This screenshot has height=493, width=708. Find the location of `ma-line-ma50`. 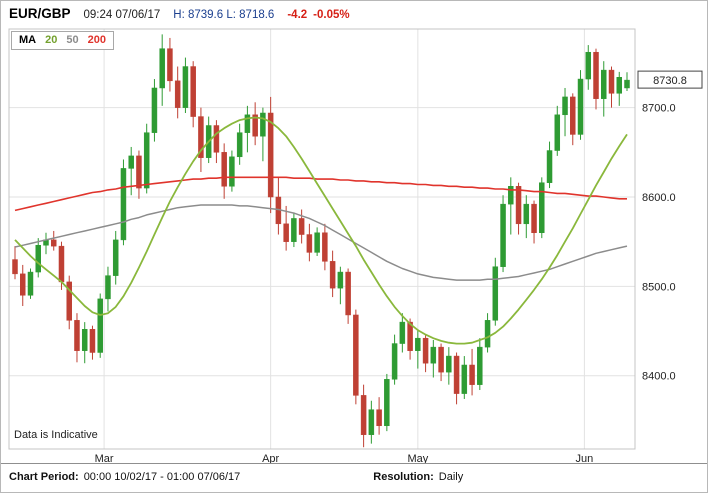

ma-line-ma50 is located at coordinates (321, 242).